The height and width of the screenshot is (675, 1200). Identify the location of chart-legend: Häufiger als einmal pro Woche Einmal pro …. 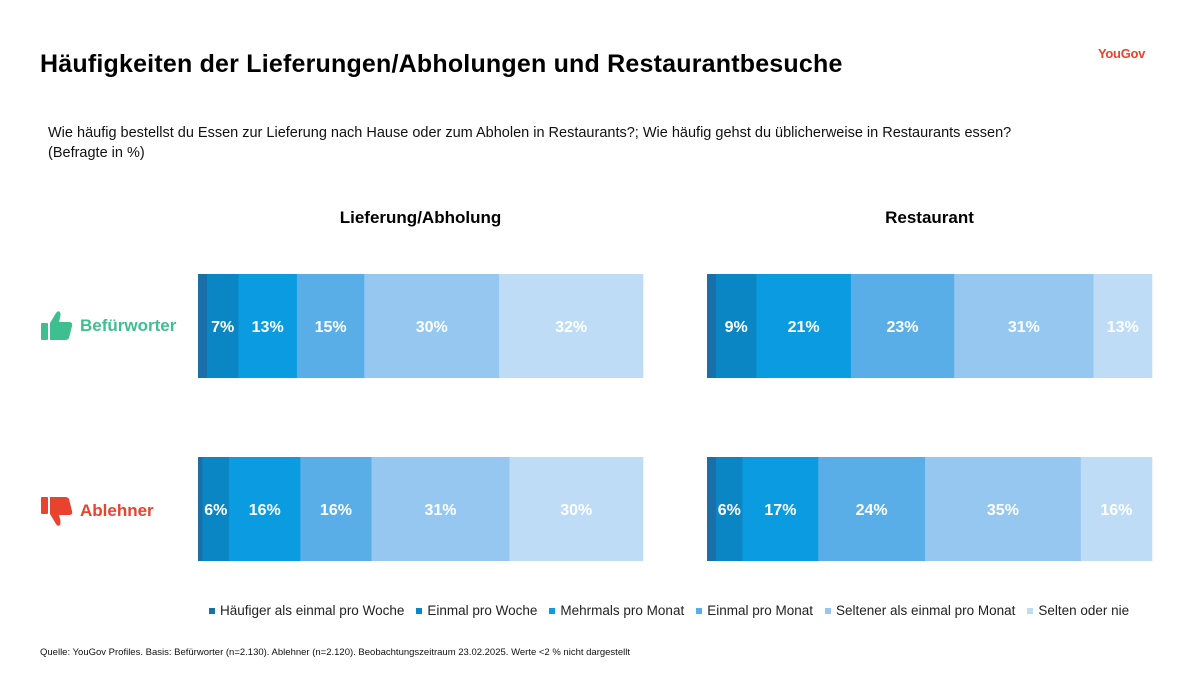
(675, 610).